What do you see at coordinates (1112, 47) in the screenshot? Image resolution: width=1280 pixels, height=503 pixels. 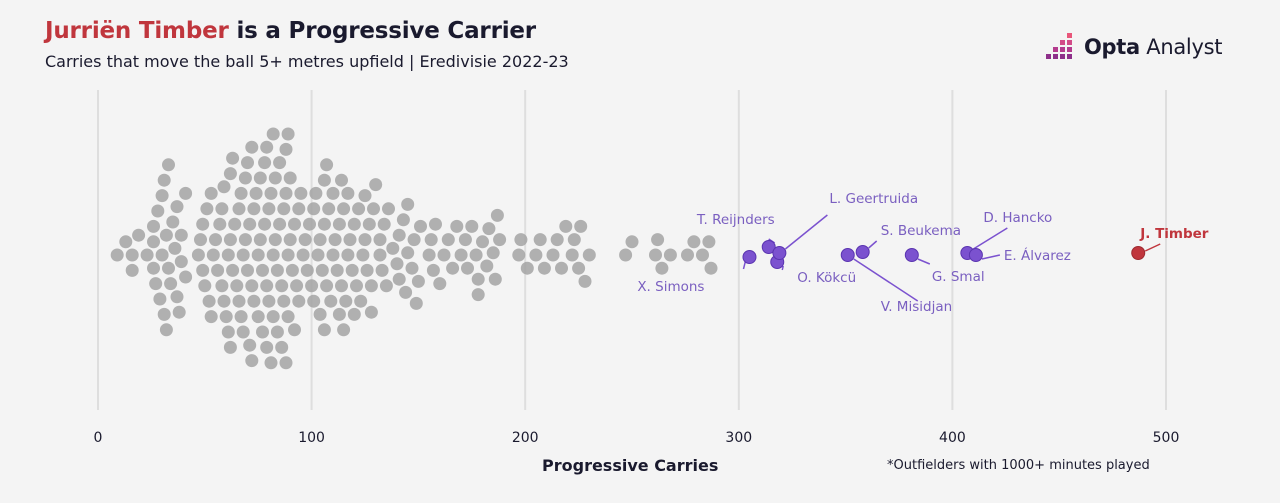 I see `brand-name-bold: Opta` at bounding box center [1112, 47].